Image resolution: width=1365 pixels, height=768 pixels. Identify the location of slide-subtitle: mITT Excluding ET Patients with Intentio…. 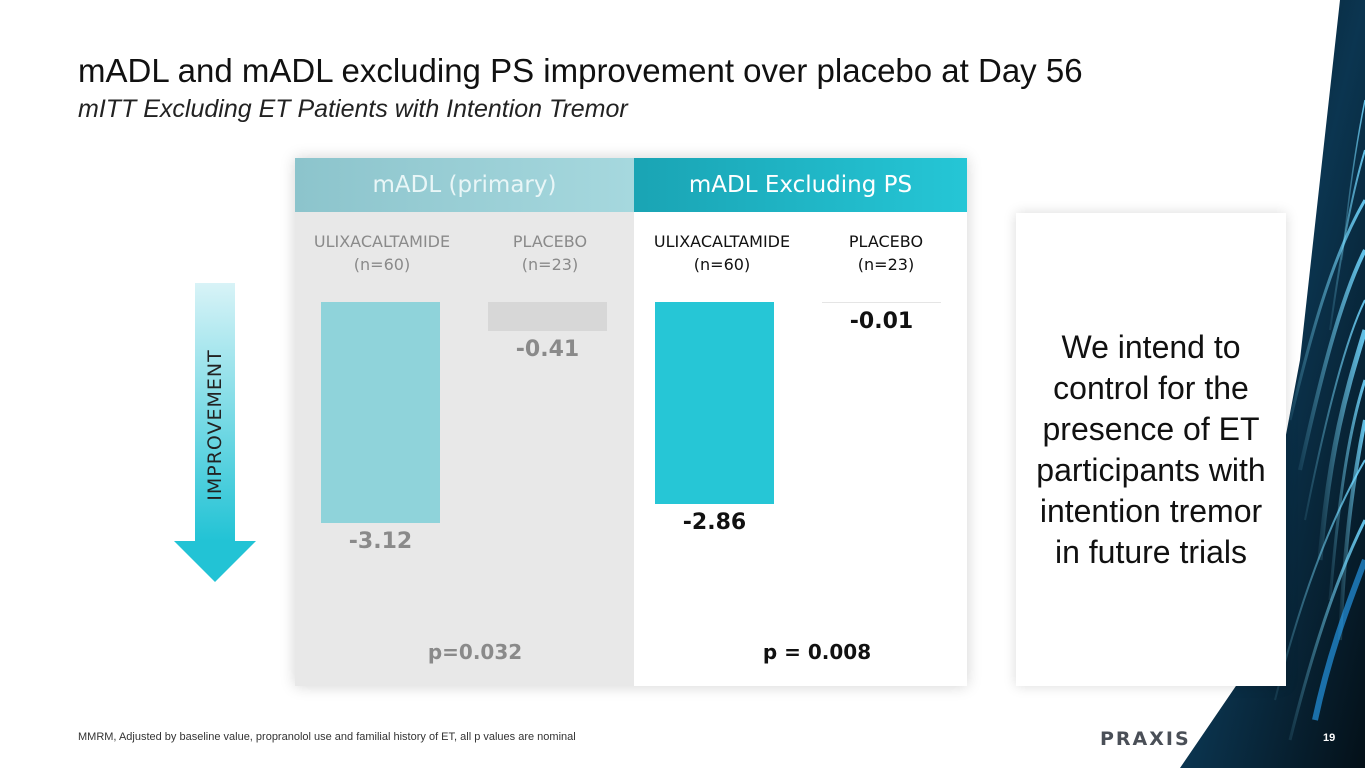
(353, 109).